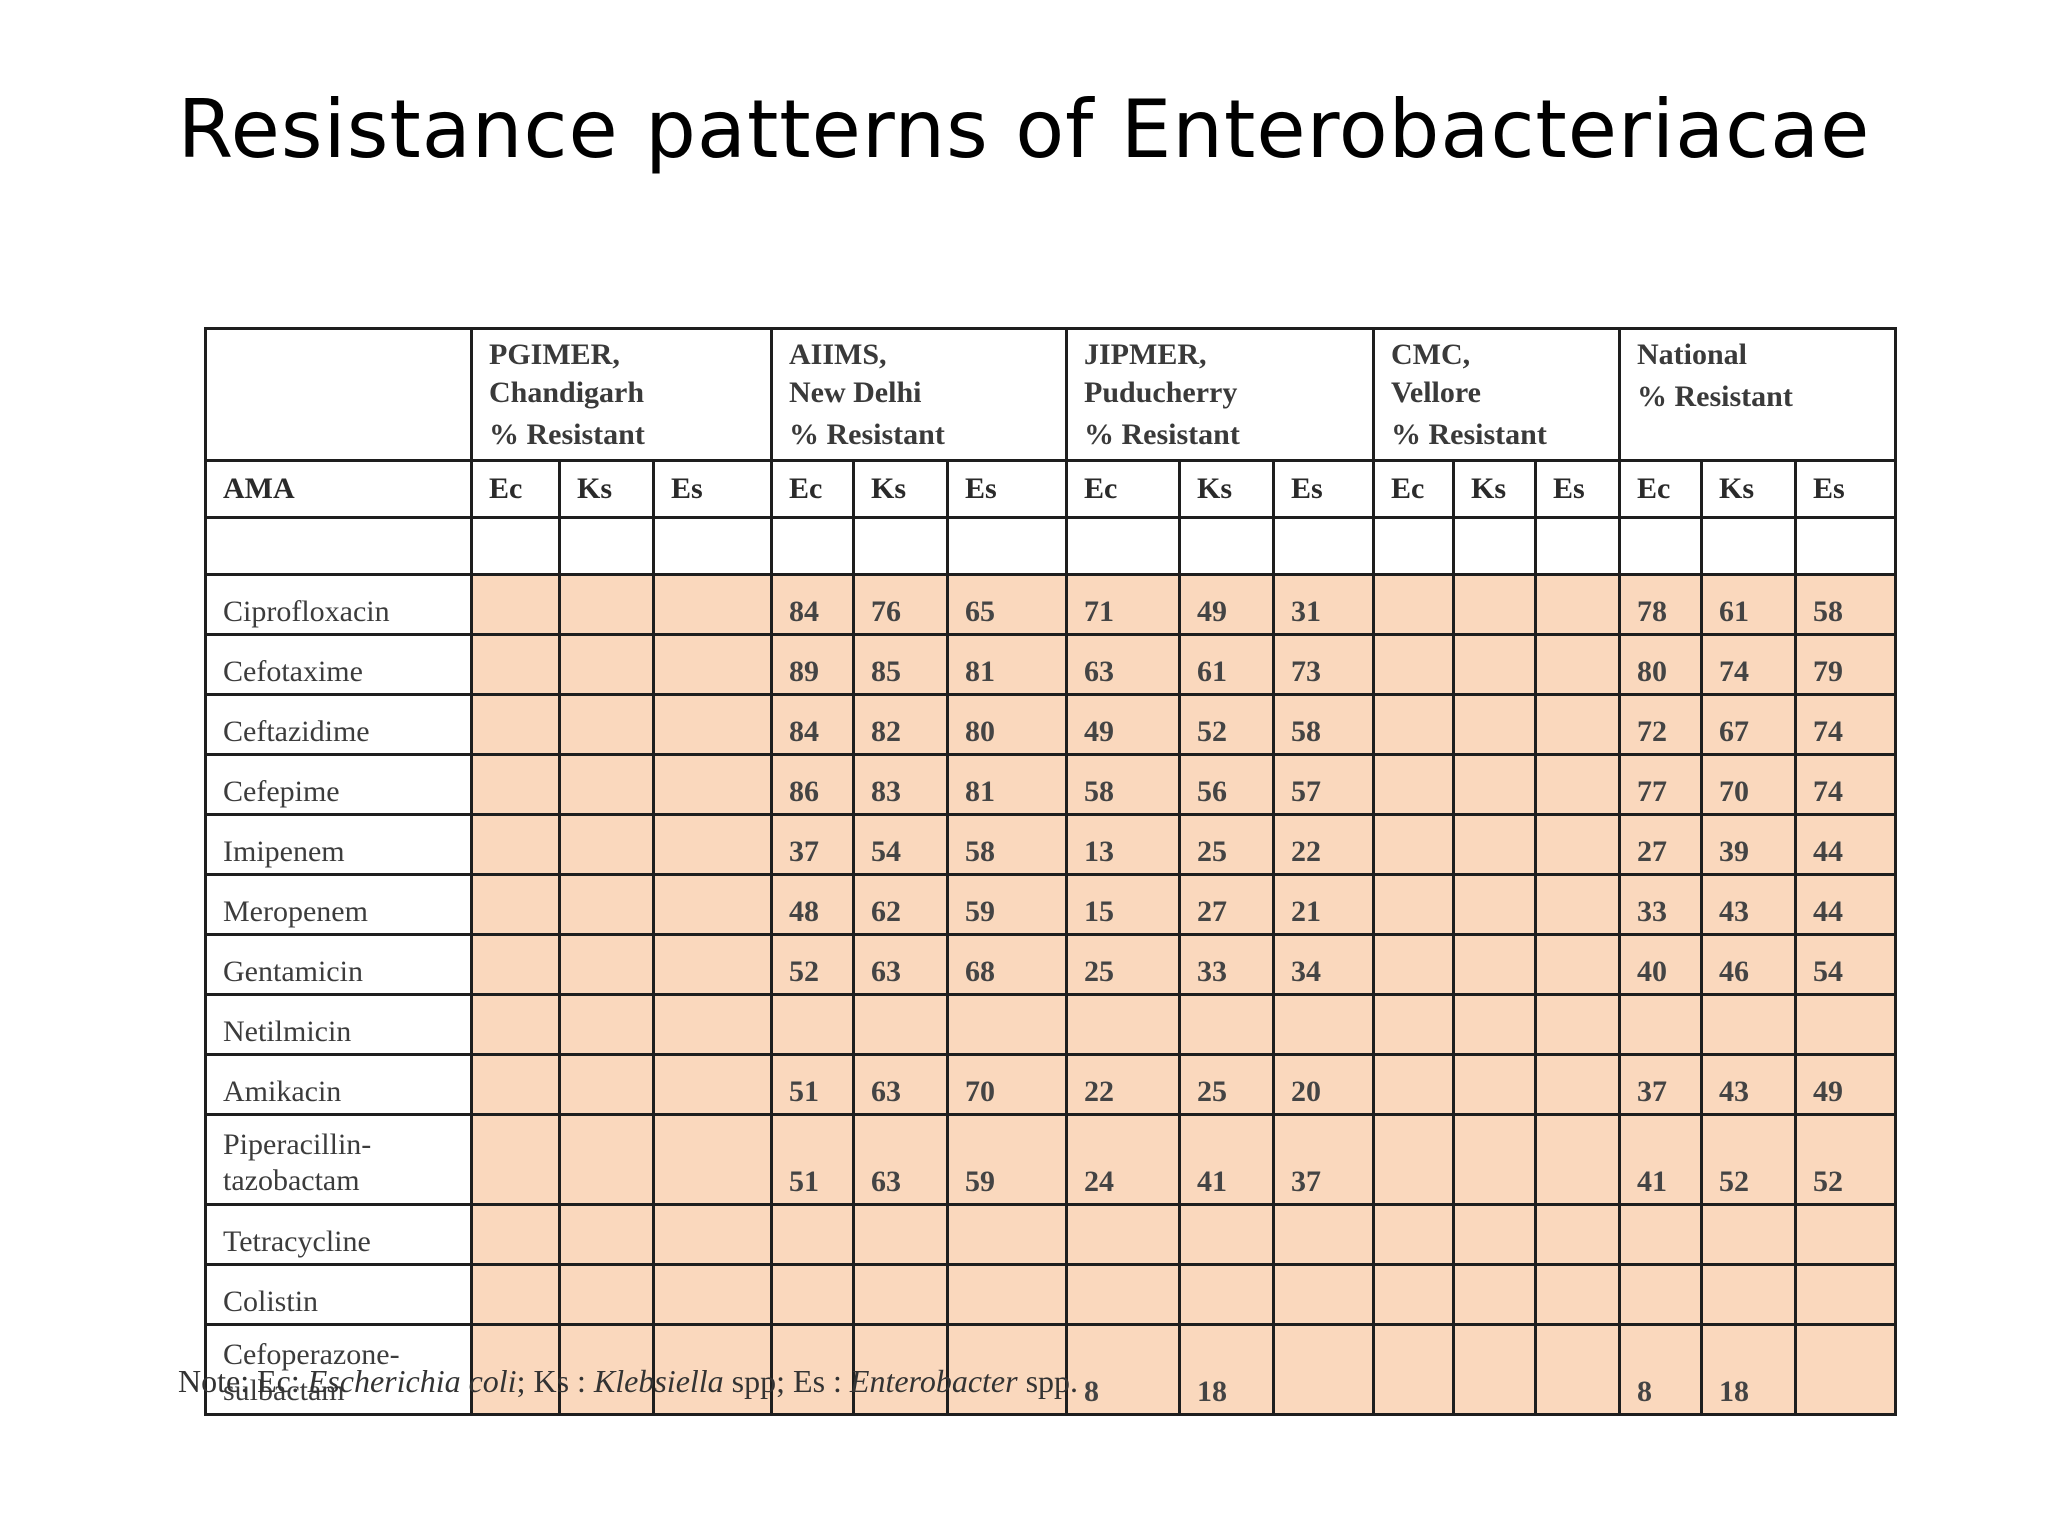 Image resolution: width=2048 pixels, height=1536 pixels. I want to click on resistance-value-cell: 48, so click(812, 904).